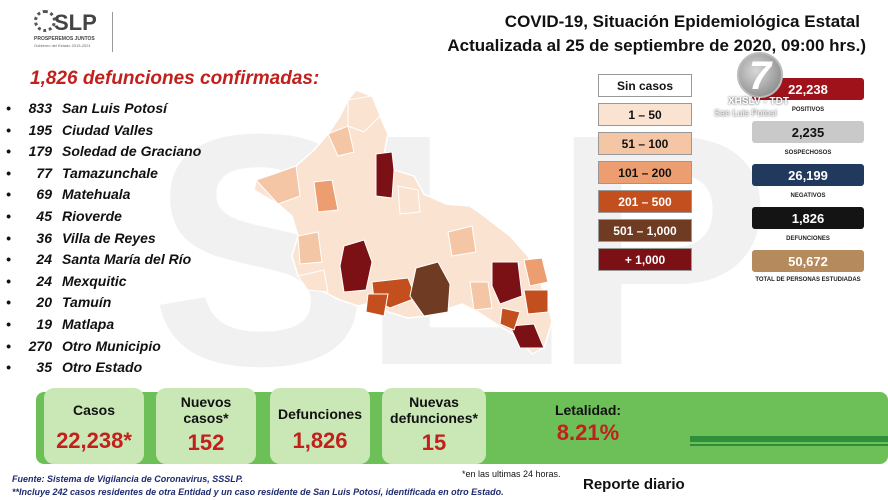 The height and width of the screenshot is (500, 888). What do you see at coordinates (320, 426) in the screenshot?
I see `summary-card-deaths: Defunciones 1,826` at bounding box center [320, 426].